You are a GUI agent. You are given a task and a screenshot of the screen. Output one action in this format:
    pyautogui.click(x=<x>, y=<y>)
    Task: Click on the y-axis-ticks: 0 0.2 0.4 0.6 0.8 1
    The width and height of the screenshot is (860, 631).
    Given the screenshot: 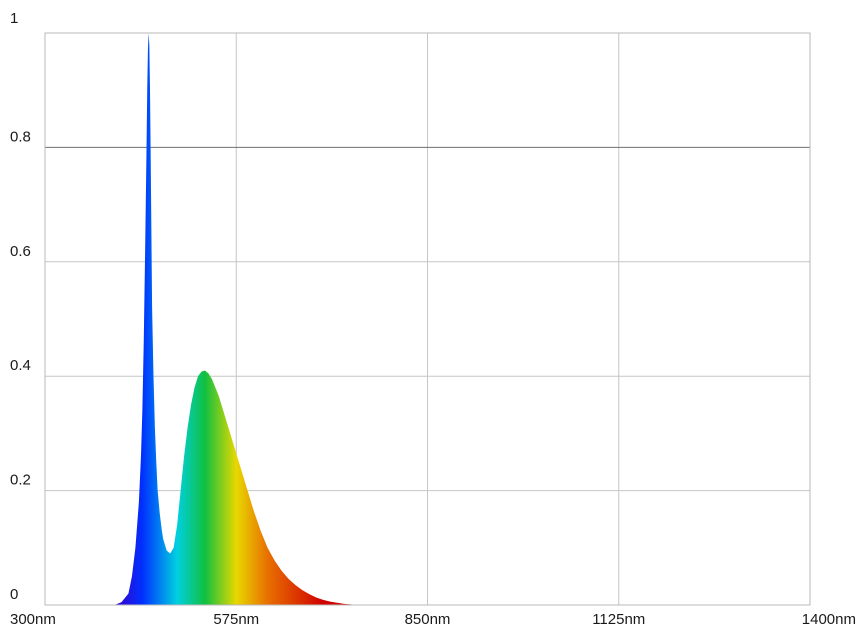 What is the action you would take?
    pyautogui.click(x=20, y=306)
    